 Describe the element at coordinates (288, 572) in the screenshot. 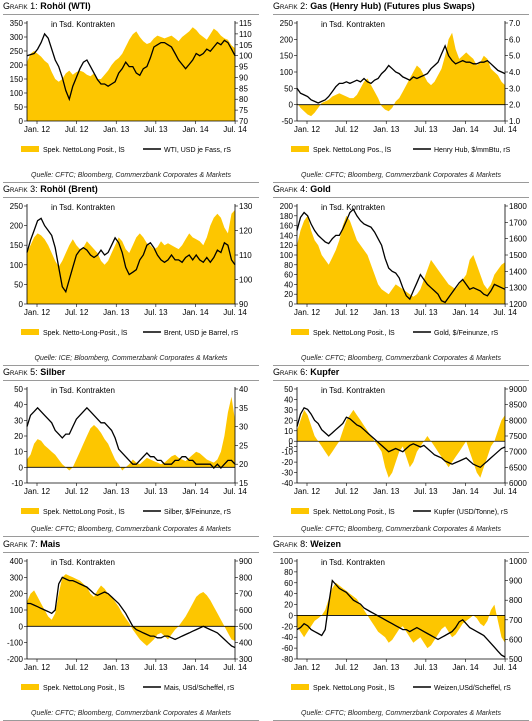

I see `left-tick-label: 80` at that location.